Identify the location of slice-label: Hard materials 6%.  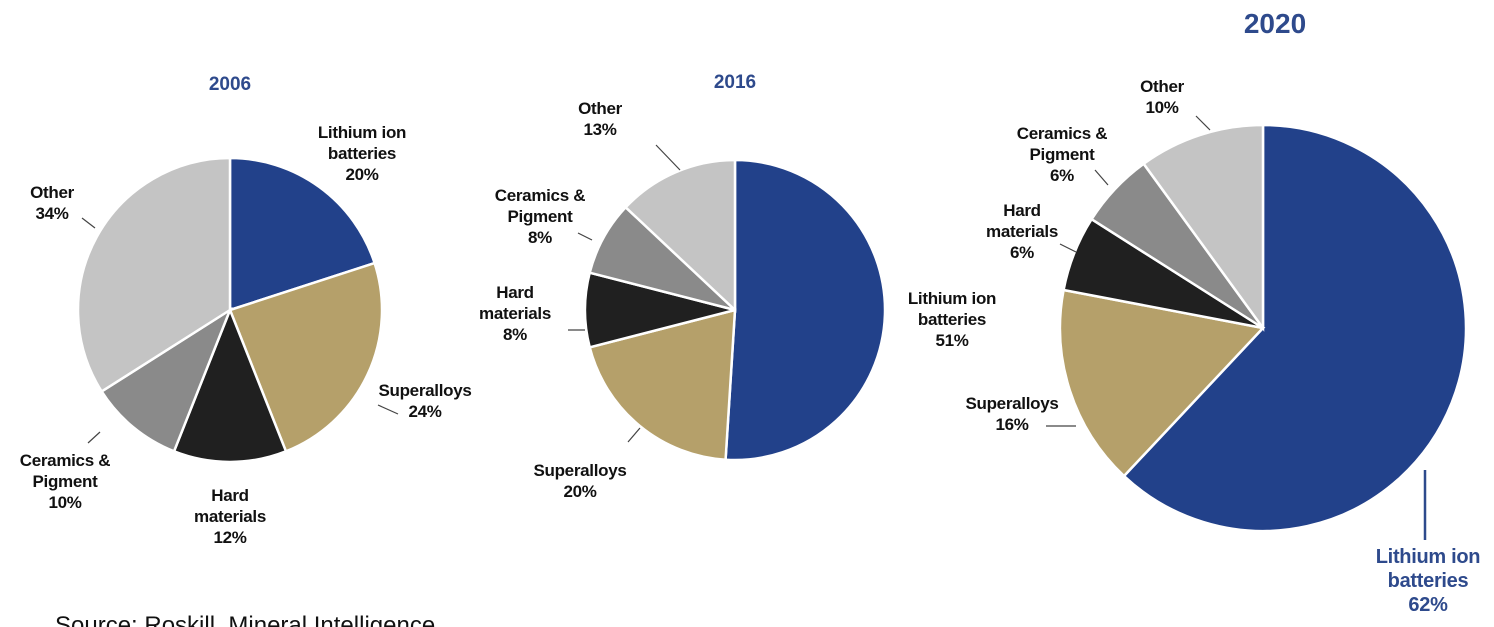
(1022, 231).